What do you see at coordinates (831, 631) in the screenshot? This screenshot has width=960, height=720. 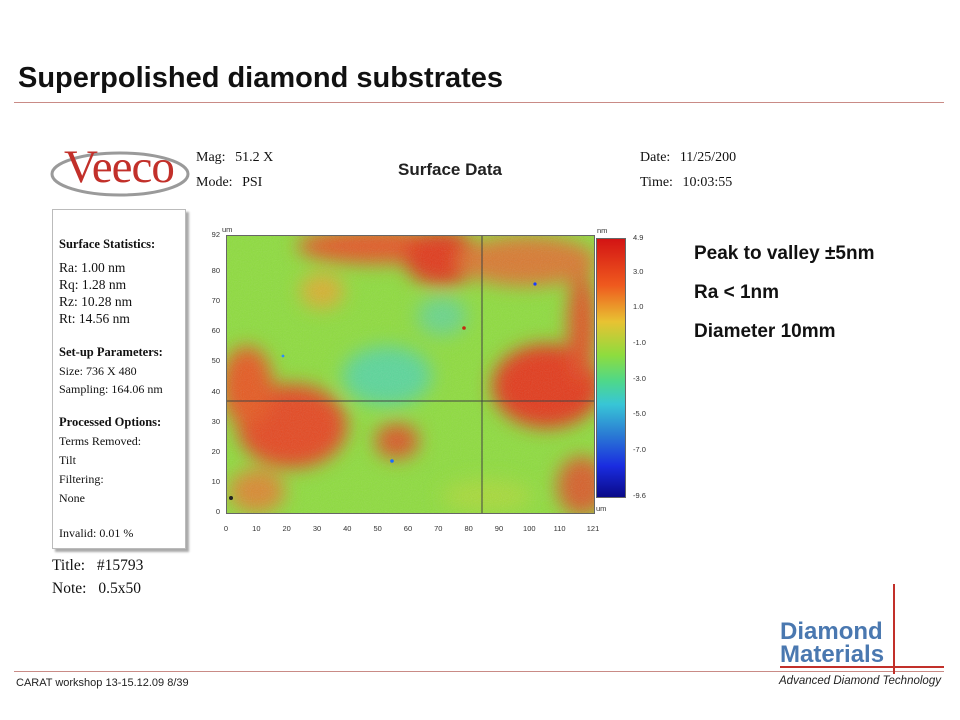 I see `brand-line-1: Diamond` at bounding box center [831, 631].